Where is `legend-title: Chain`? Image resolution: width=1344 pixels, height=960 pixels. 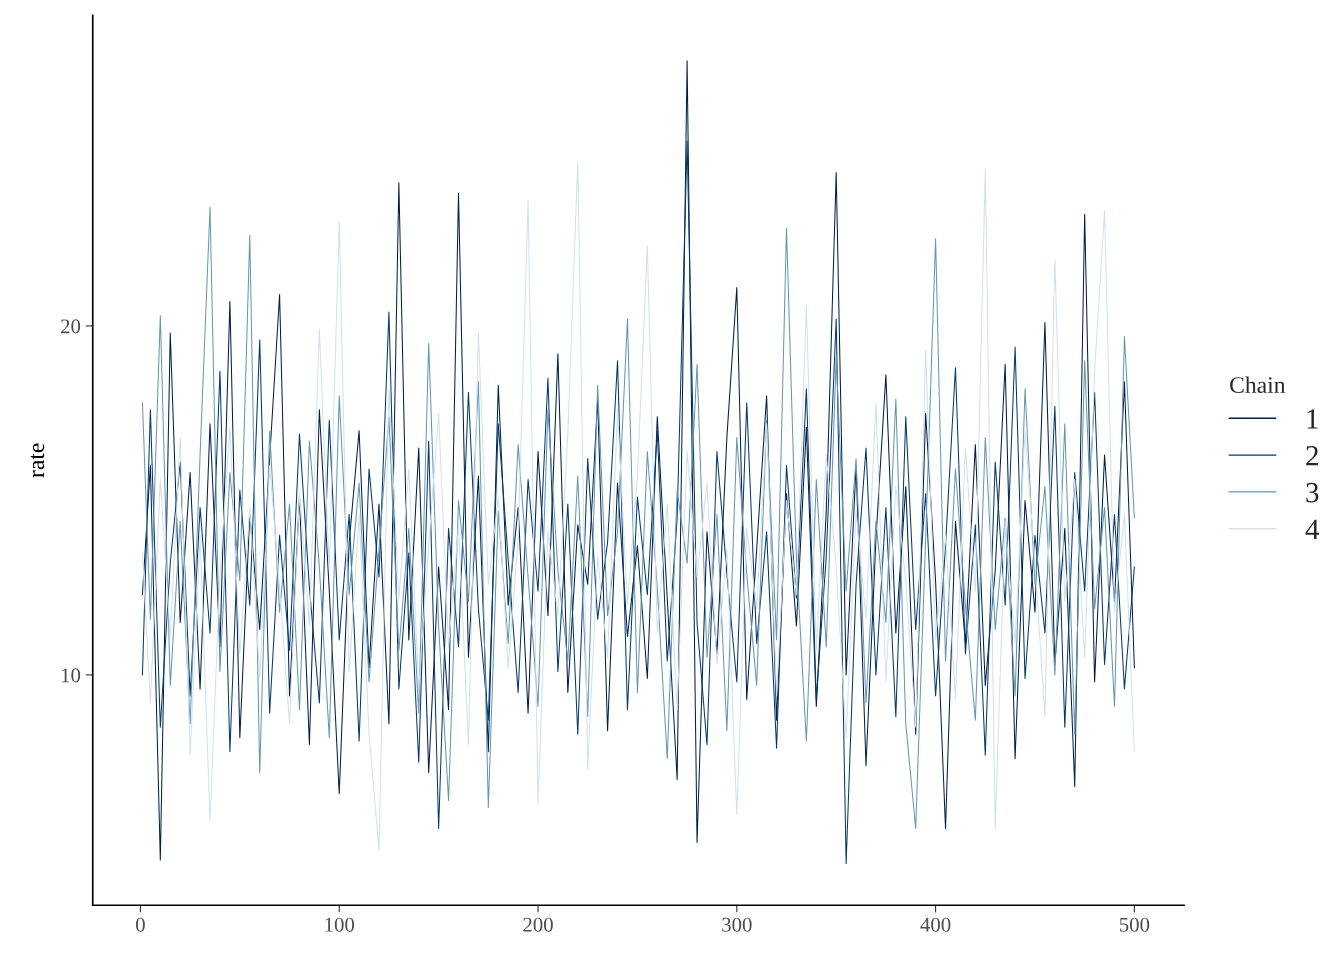 legend-title: Chain is located at coordinates (1258, 385).